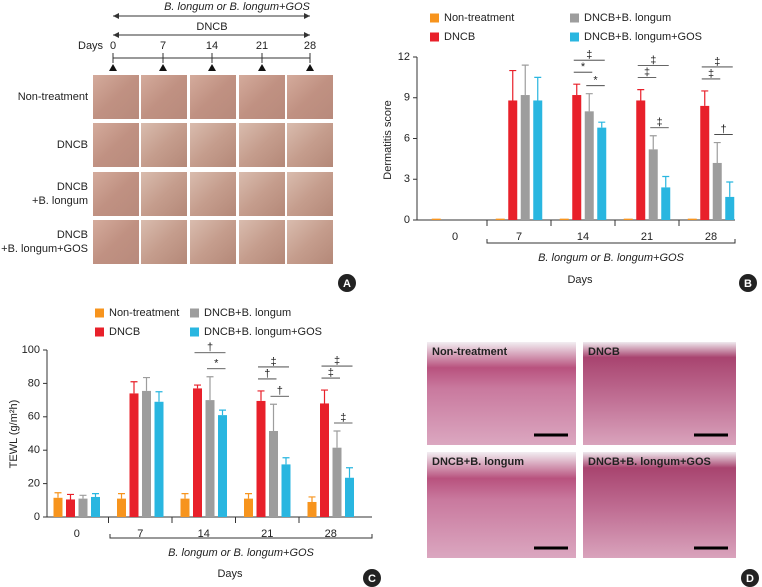 Image resolution: width=762 pixels, height=587 pixels. I want to click on y-tick-label: 9, so click(407, 98).